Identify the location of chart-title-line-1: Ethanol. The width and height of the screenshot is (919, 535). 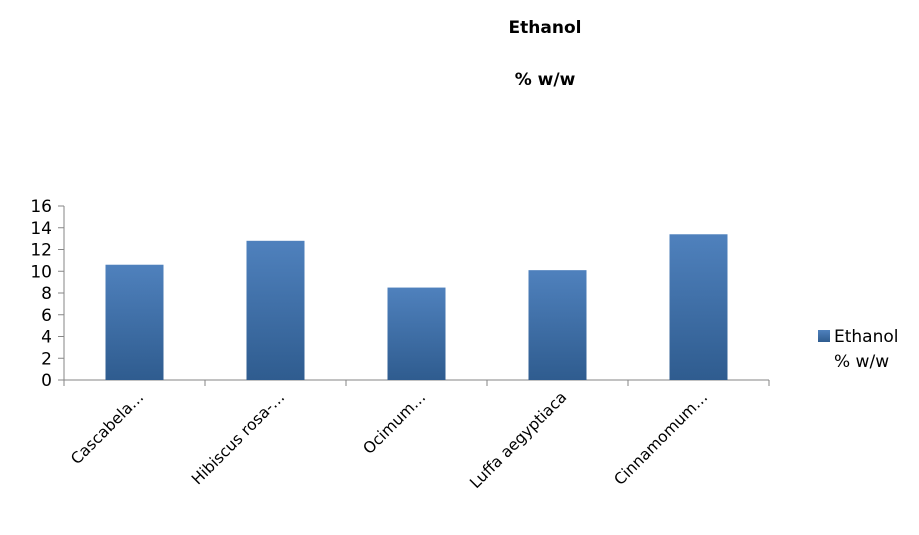
(545, 28).